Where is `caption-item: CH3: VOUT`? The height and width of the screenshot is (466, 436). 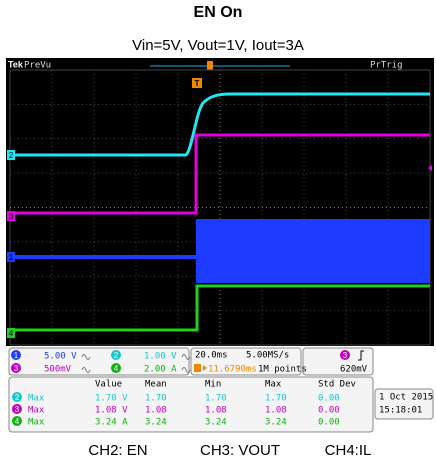 caption-item: CH3: VOUT is located at coordinates (240, 450).